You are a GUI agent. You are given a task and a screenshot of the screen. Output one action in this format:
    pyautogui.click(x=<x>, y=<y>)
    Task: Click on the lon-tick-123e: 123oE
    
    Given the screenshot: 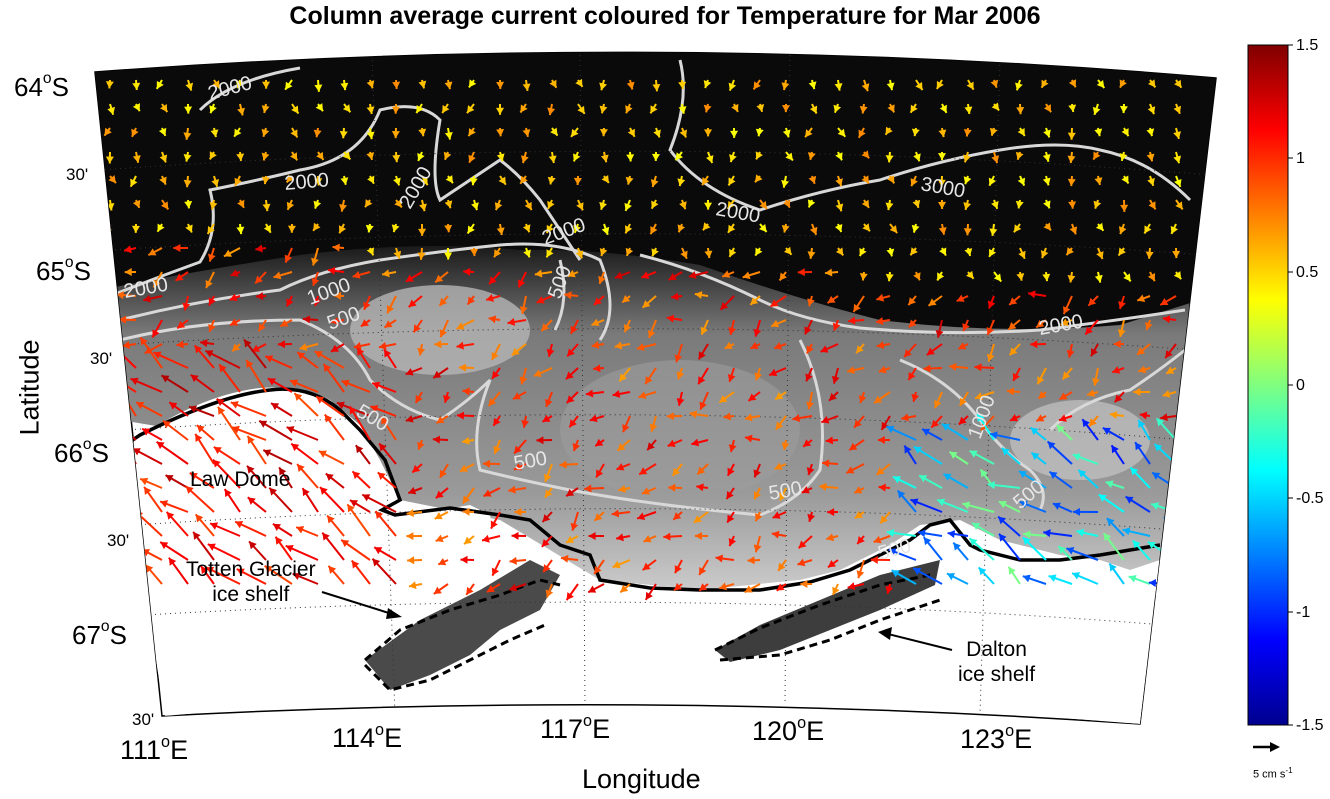 What is the action you would take?
    pyautogui.click(x=996, y=738)
    